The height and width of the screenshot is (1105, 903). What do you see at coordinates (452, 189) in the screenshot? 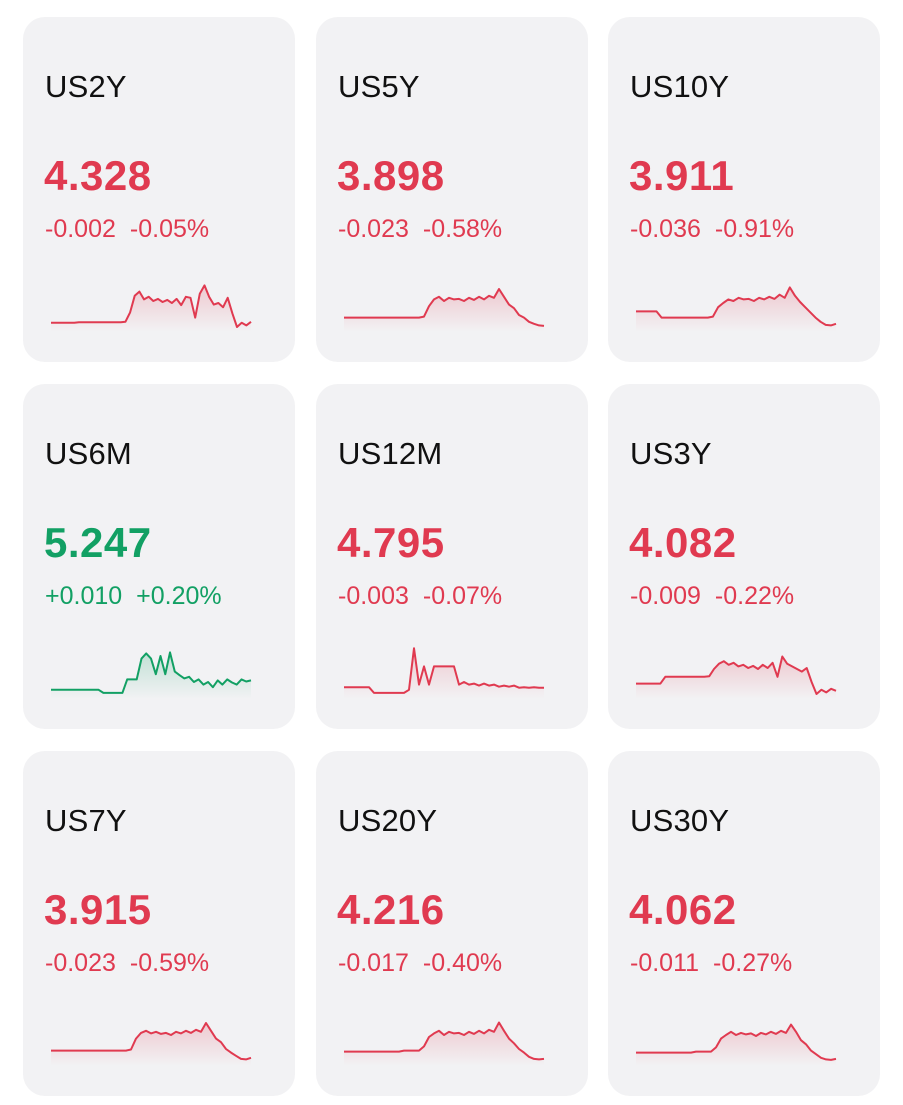
I see `yield-card-us5y: US5Y 3.898 -0.023 -0.58%` at bounding box center [452, 189].